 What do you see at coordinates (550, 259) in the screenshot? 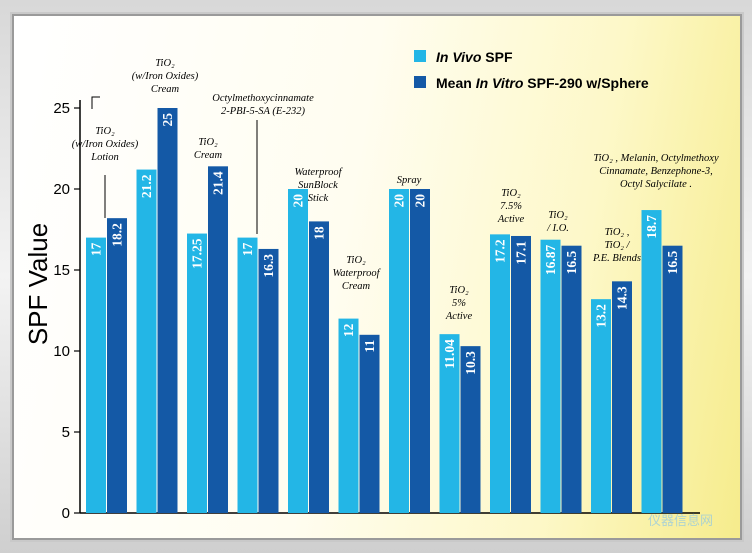
I see `bar-value-label: 16.87` at bounding box center [550, 259].